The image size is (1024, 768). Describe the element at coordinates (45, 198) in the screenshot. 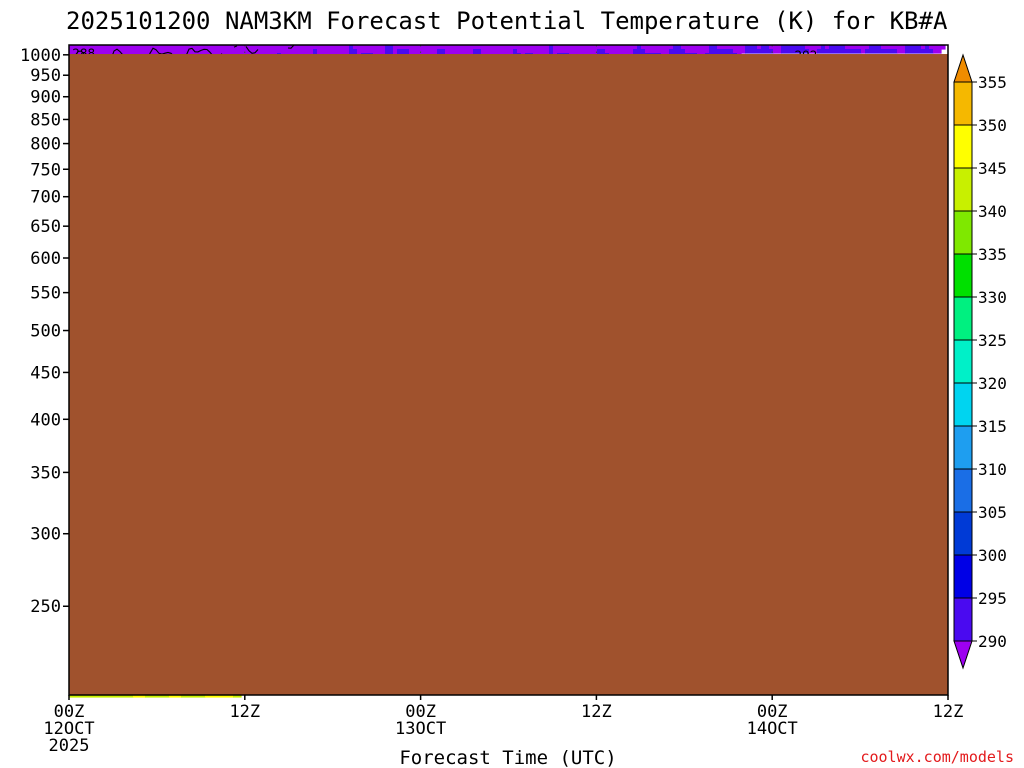

I see `y-tick-label: 700` at that location.